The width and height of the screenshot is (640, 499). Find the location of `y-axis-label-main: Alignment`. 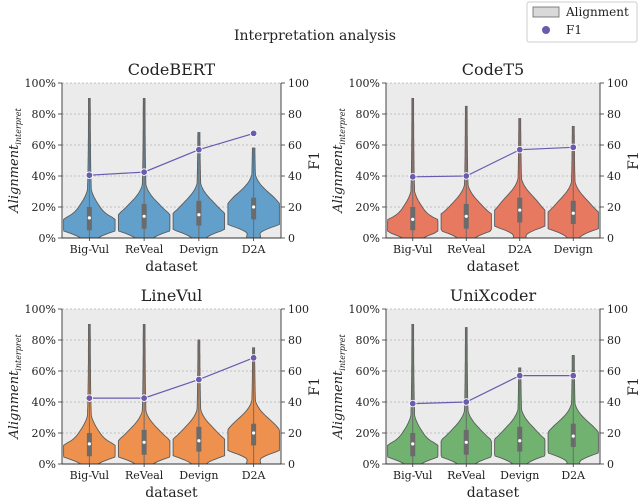

y-axis-label-main: Alignment is located at coordinates (14, 179).